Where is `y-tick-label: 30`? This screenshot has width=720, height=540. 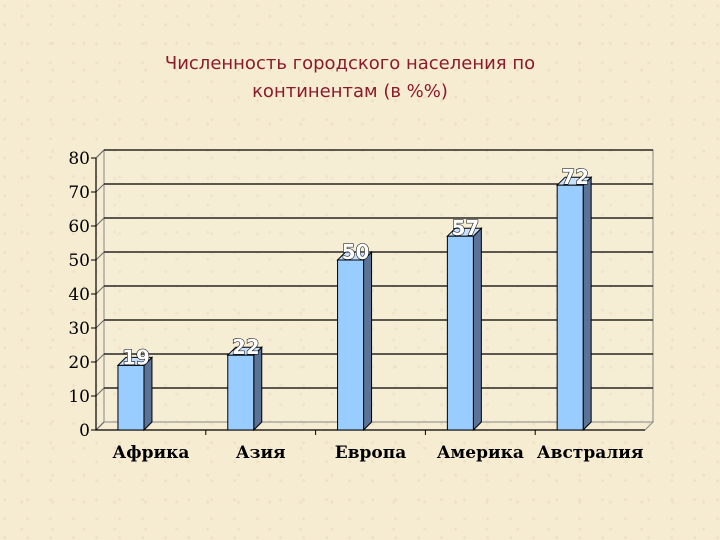
y-tick-label: 30 is located at coordinates (79, 329).